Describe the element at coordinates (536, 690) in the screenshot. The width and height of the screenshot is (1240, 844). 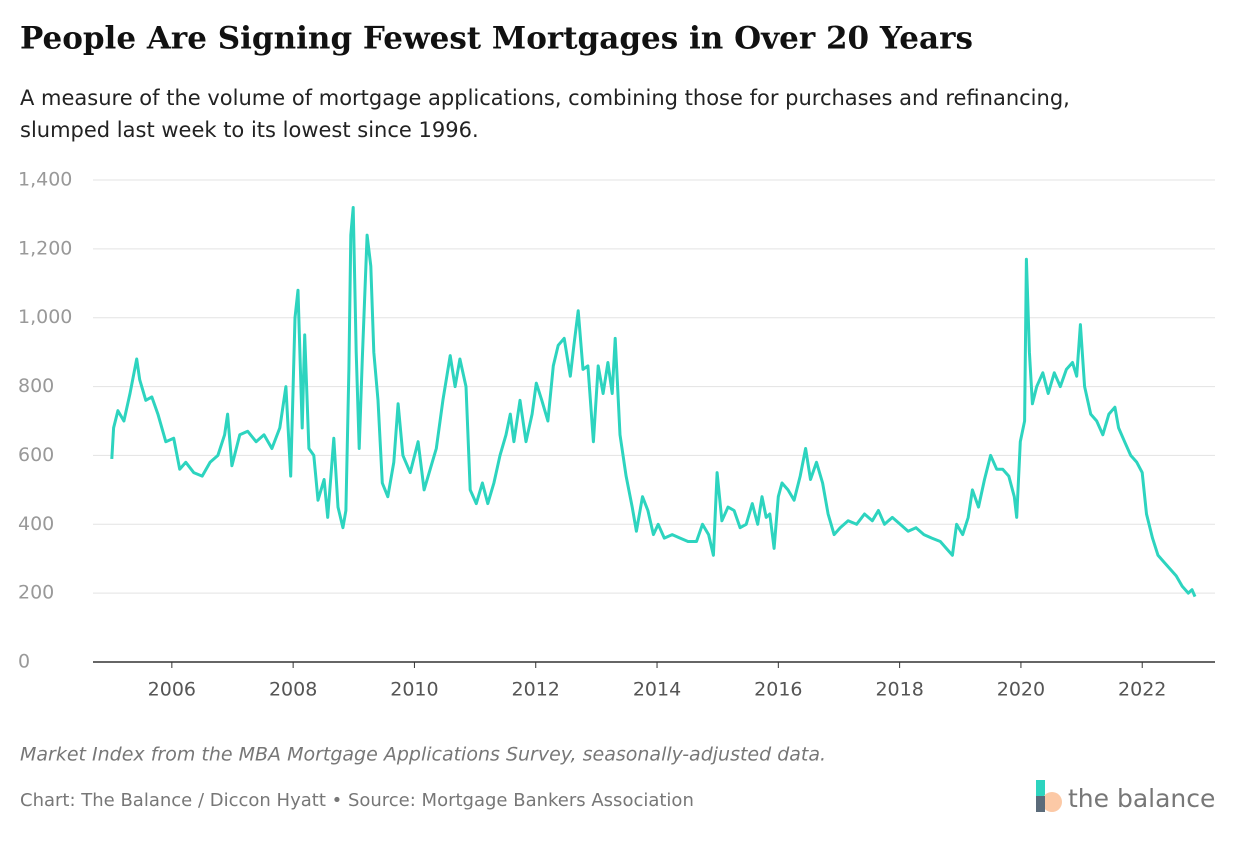
I see `x-tick-label: 2012` at that location.